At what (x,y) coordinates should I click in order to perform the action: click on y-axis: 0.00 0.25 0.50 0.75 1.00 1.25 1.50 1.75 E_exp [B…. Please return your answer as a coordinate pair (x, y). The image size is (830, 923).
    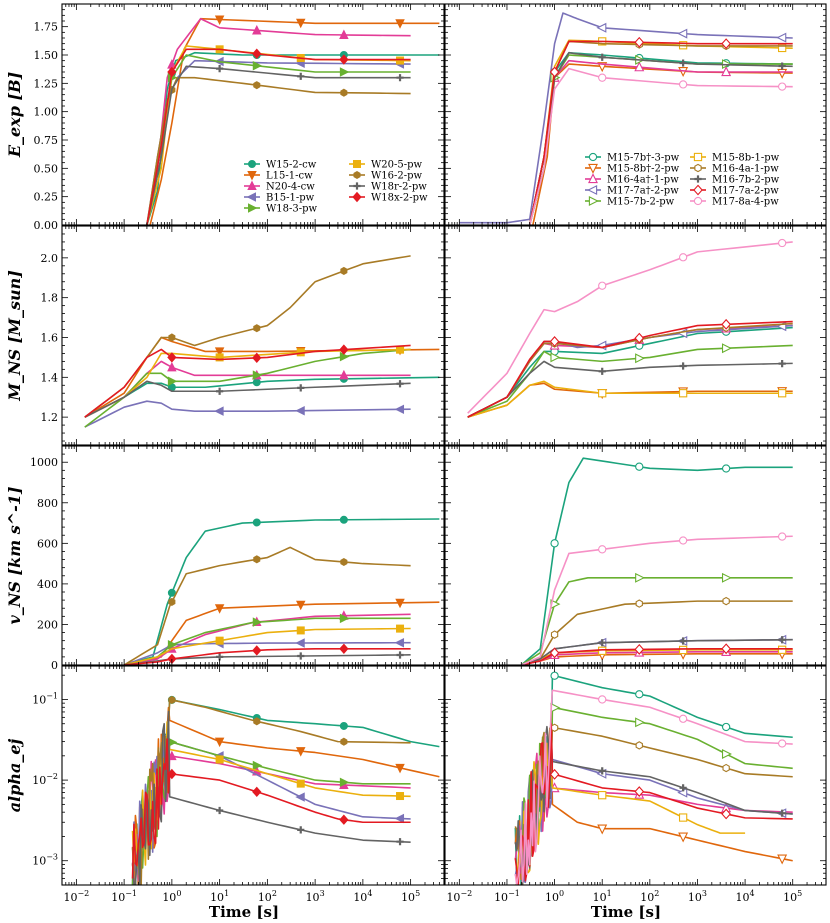
    Looking at the image, I should click on (224, 117).